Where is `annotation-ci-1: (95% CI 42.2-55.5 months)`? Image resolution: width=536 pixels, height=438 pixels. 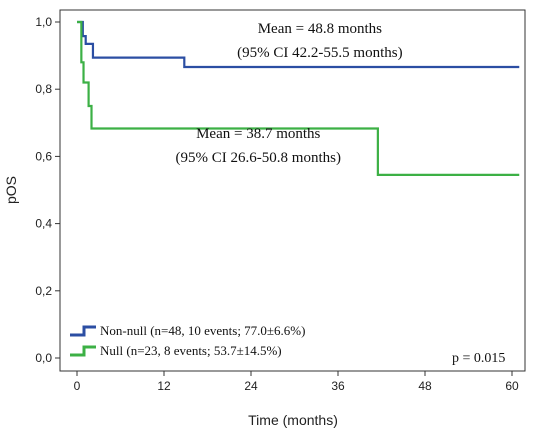
annotation-ci-1: (95% CI 42.2-55.5 months) is located at coordinates (319, 53).